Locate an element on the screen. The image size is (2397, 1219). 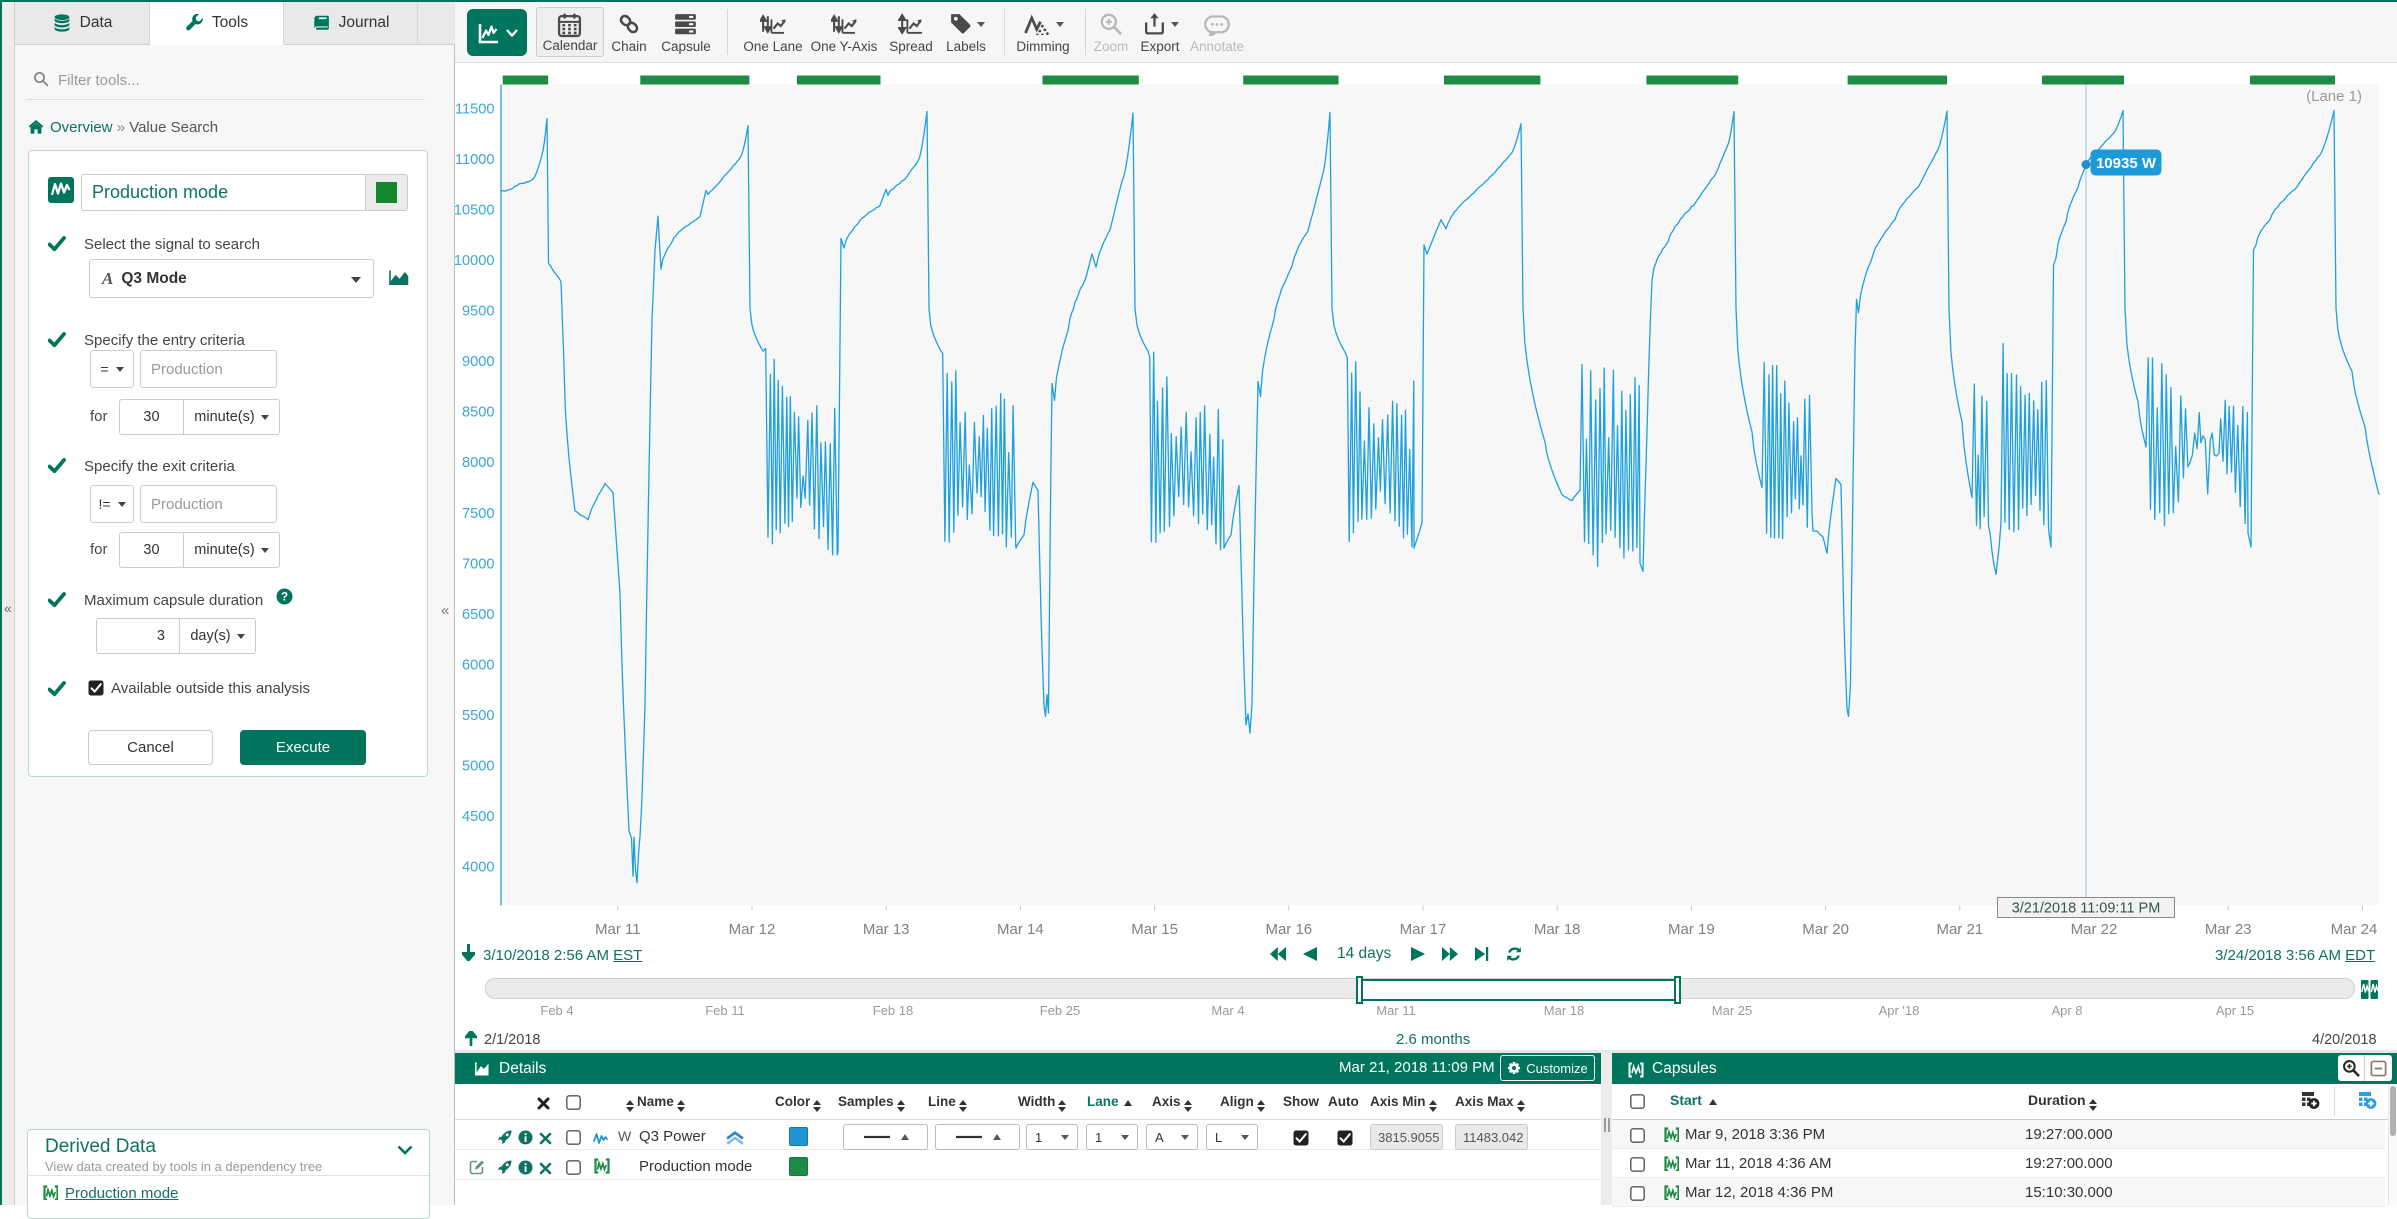
svg-text: Mar 16 is located at coordinates (1288, 929).